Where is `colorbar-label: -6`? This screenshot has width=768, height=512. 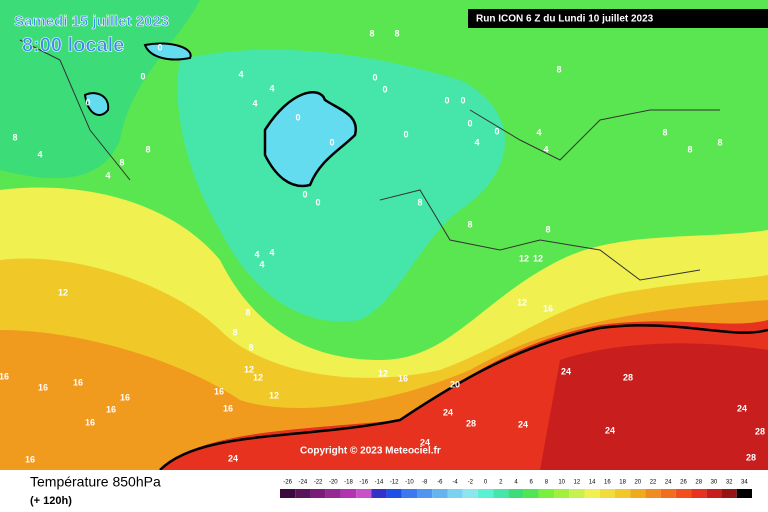 colorbar-label: -6 is located at coordinates (440, 483).